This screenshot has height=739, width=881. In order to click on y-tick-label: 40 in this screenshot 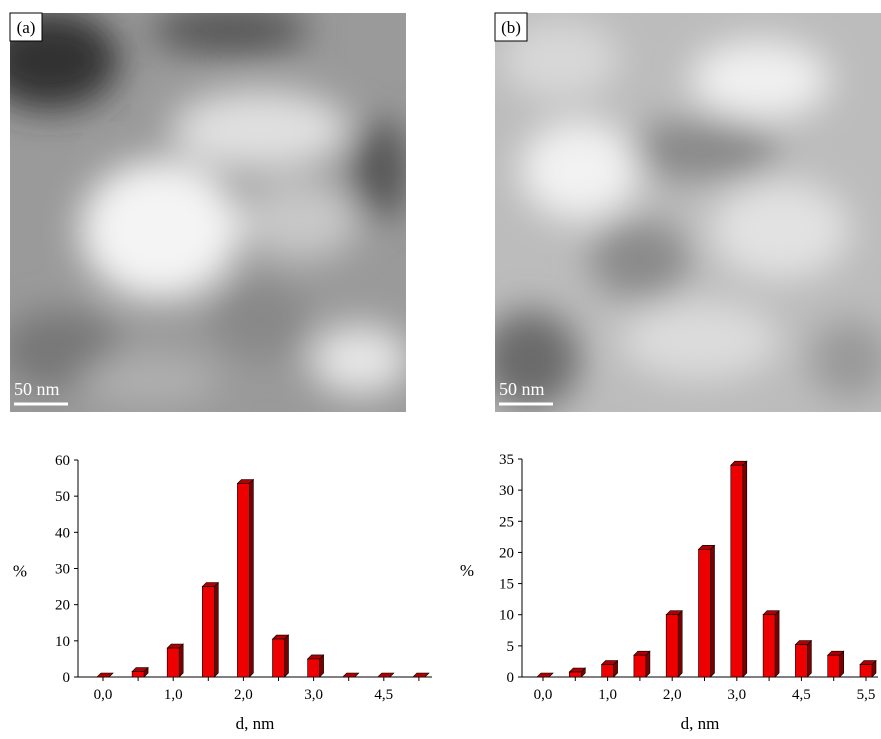, I will do `click(62, 533)`.